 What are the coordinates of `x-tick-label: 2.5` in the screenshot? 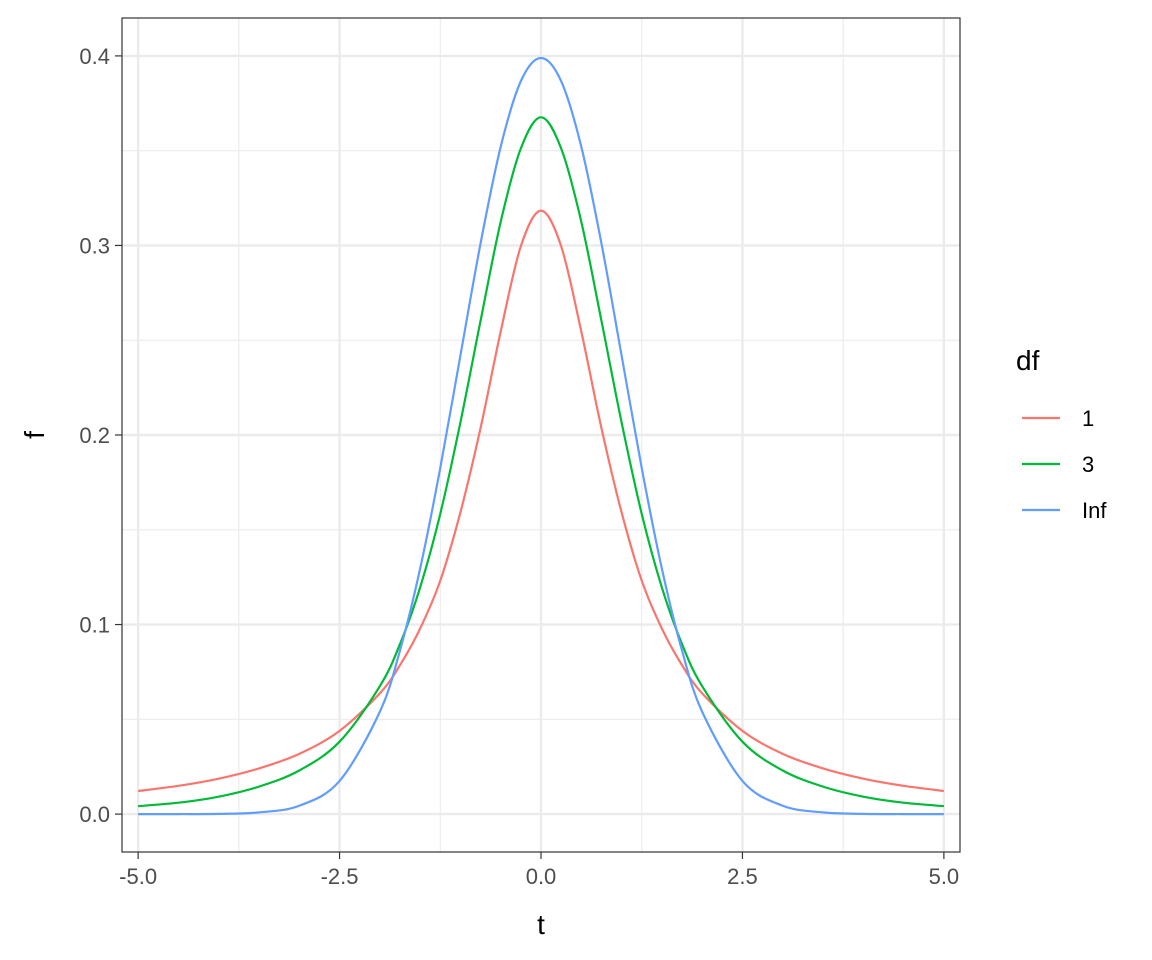 It's located at (742, 876).